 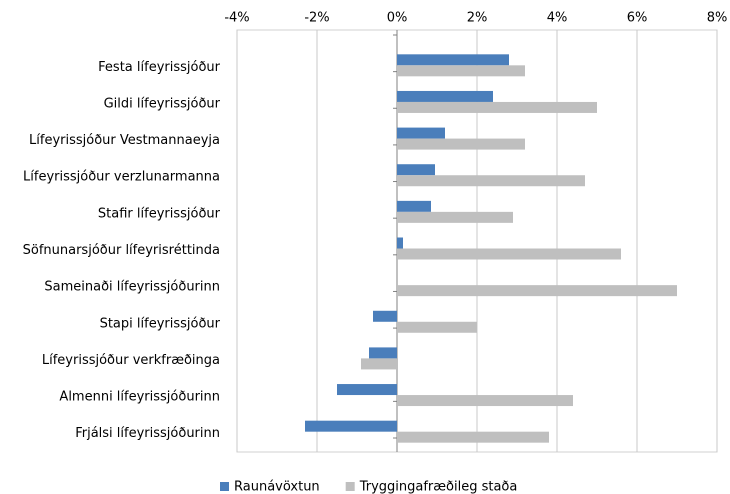 I want to click on x-tick-label: 8%, so click(x=717, y=18).